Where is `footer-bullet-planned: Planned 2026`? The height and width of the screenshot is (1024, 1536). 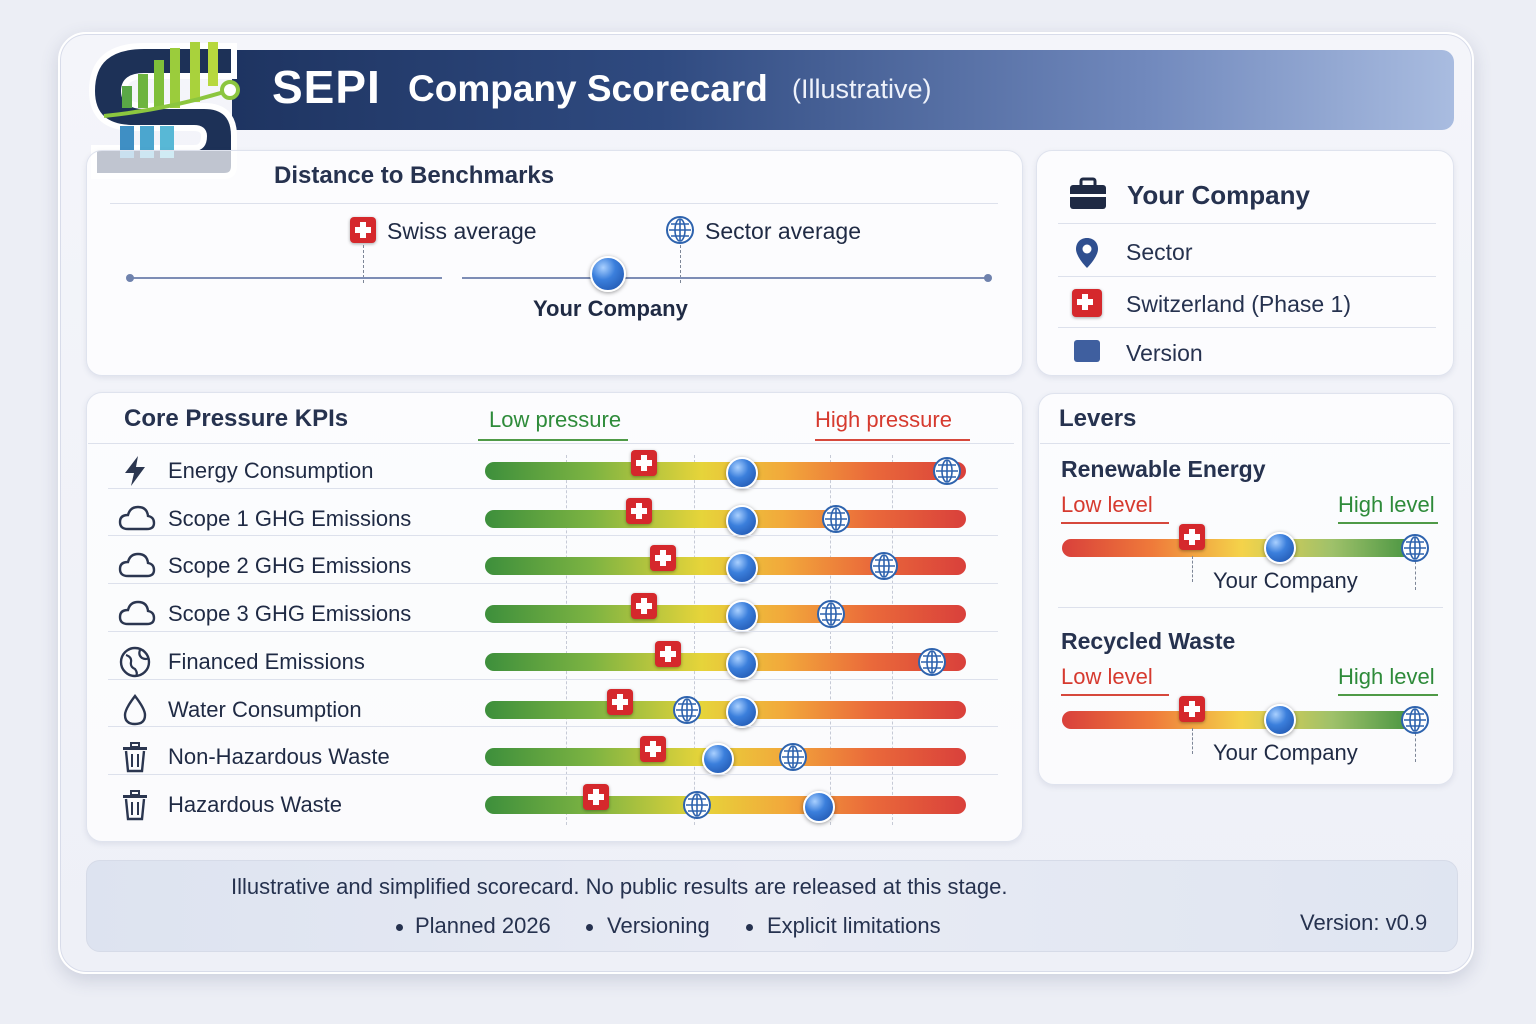
footer-bullet-planned: Planned 2026 is located at coordinates (483, 925).